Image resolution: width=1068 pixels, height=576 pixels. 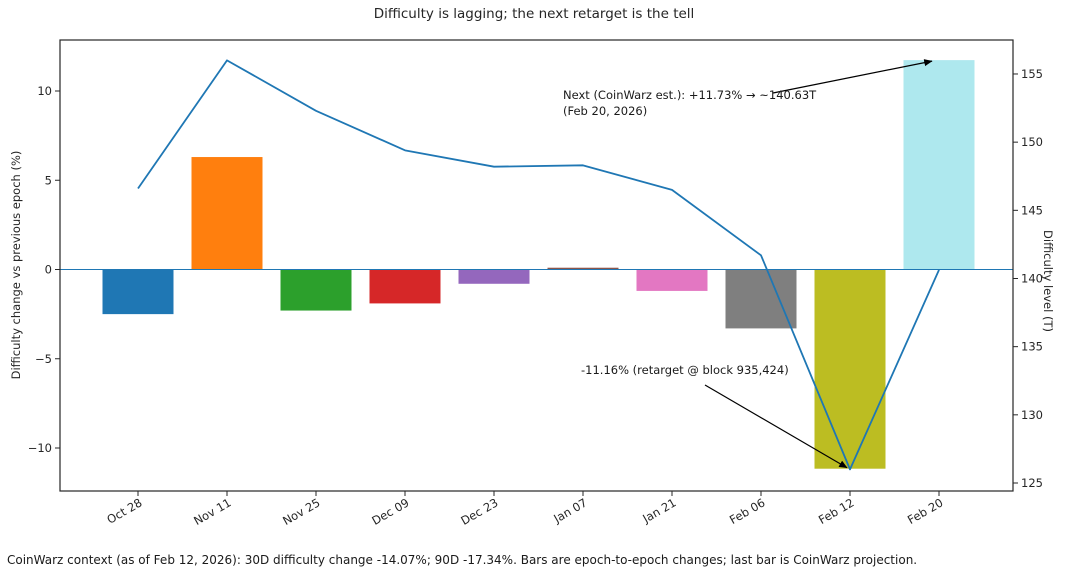 I want to click on x-tick-label: Dec 09, so click(x=390, y=511).